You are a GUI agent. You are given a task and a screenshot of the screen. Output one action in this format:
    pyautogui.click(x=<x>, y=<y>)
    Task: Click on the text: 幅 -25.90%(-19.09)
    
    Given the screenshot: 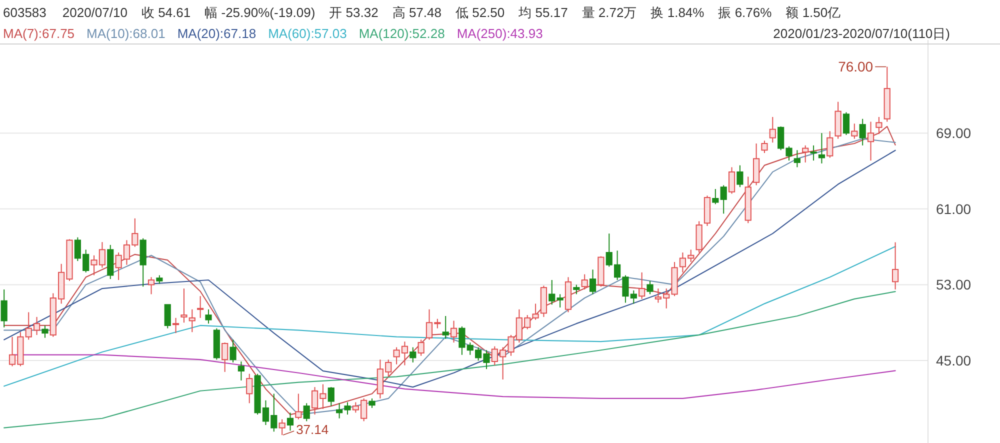 What is the action you would take?
    pyautogui.click(x=260, y=12)
    